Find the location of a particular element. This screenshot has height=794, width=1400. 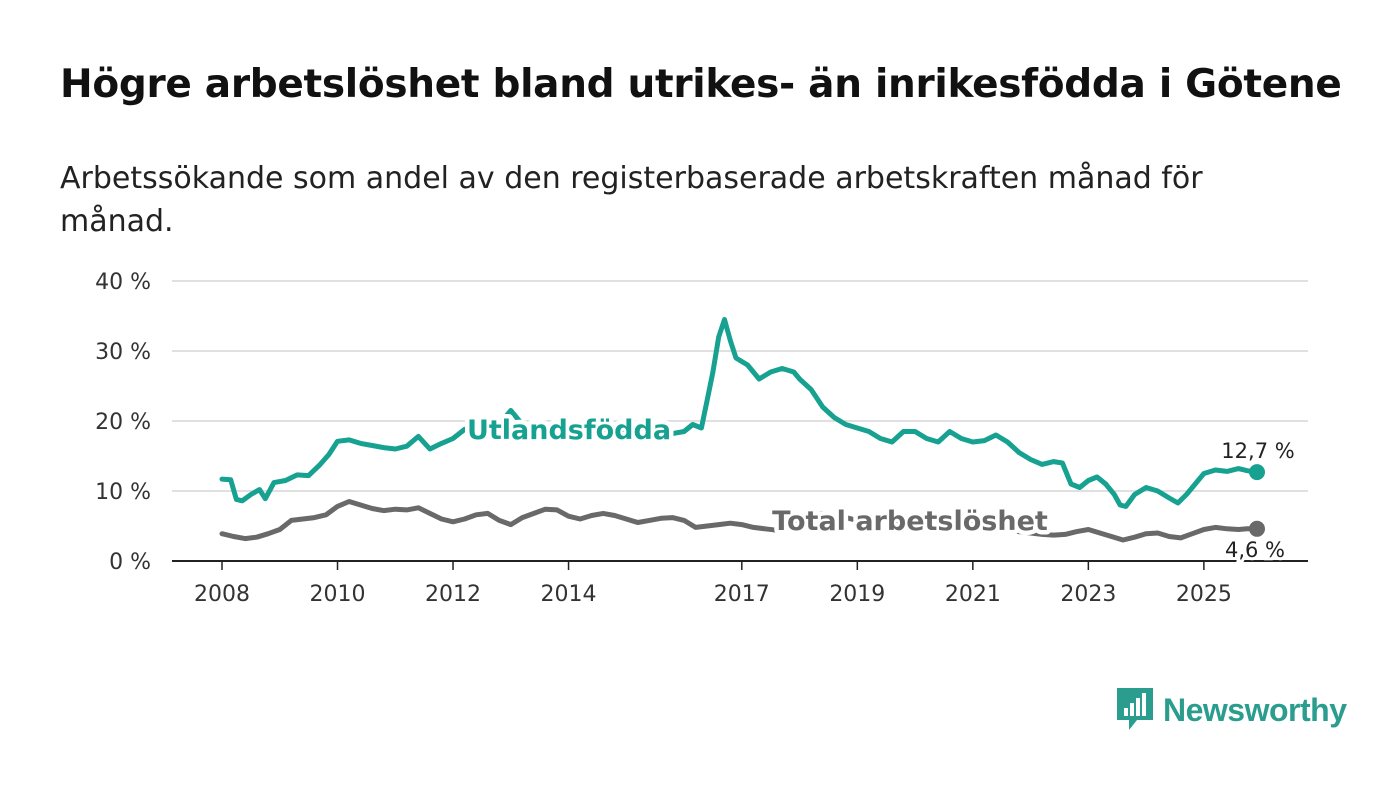

x-tick-label: 2021 is located at coordinates (973, 594).